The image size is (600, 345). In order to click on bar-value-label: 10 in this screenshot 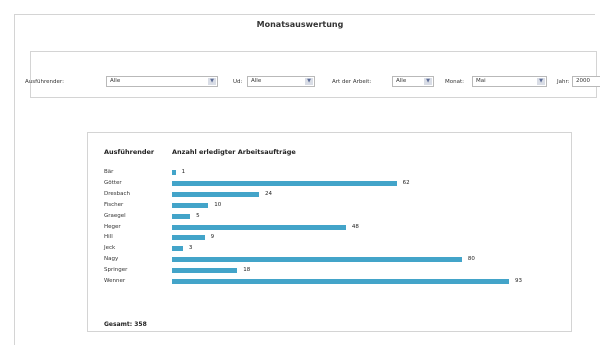, I will do `click(218, 204)`.